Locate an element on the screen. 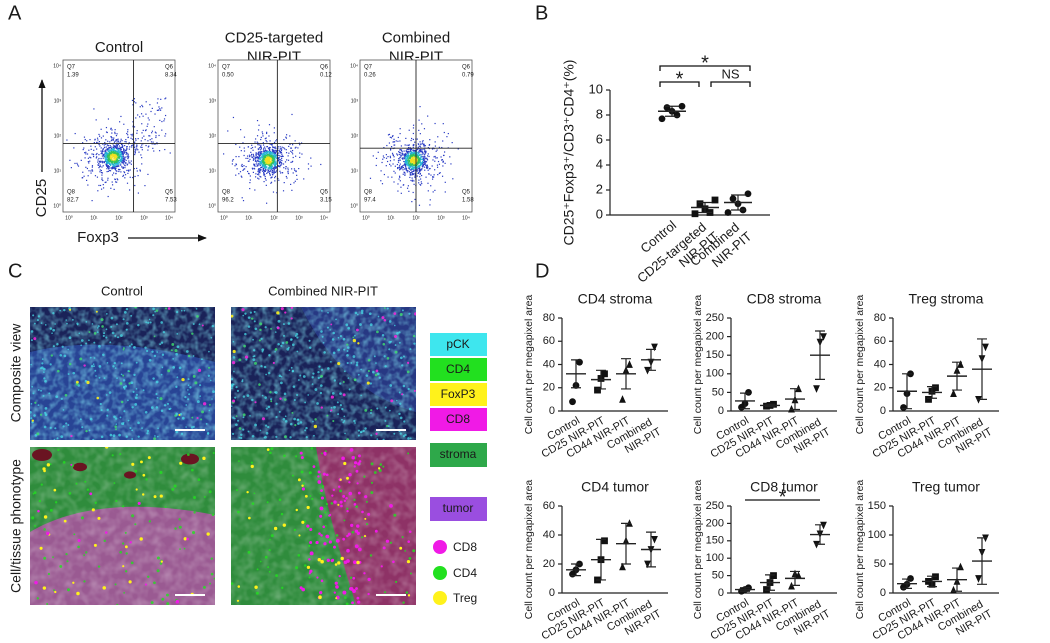 The width and height of the screenshot is (1050, 643). legend-swatch is located at coordinates (458, 344).